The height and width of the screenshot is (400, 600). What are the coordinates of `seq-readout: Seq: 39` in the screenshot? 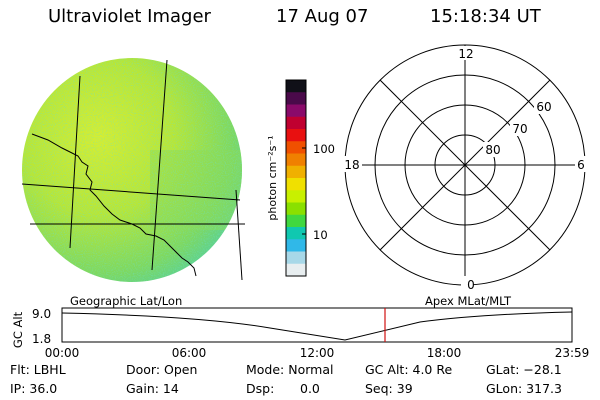 It's located at (389, 388).